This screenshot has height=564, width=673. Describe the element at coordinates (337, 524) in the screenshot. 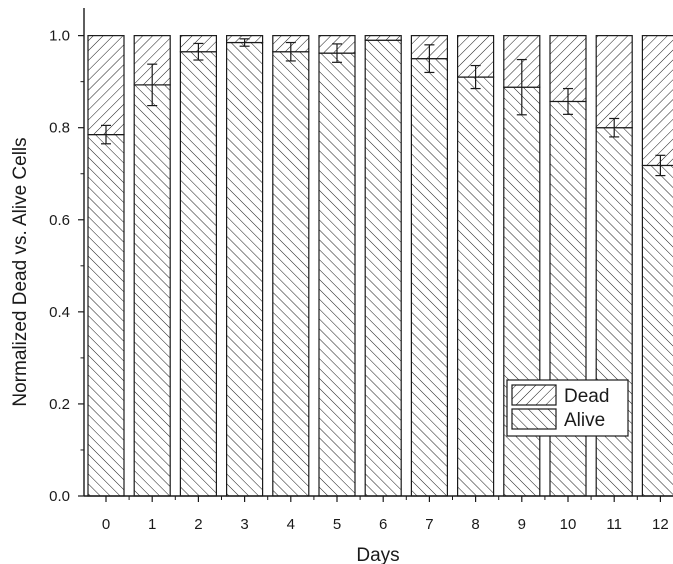

I see `x-tick-label-5: 5` at that location.